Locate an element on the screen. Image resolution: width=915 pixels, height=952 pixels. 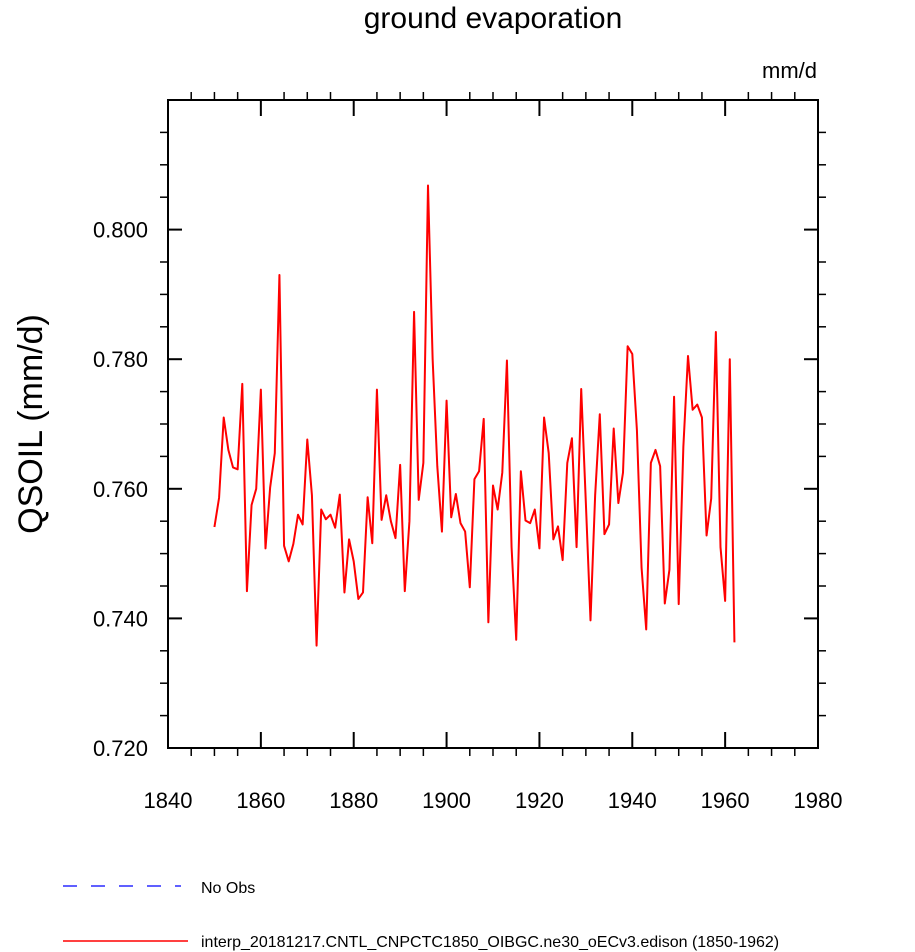
x-tick-label: 1860 is located at coordinates (260, 800).